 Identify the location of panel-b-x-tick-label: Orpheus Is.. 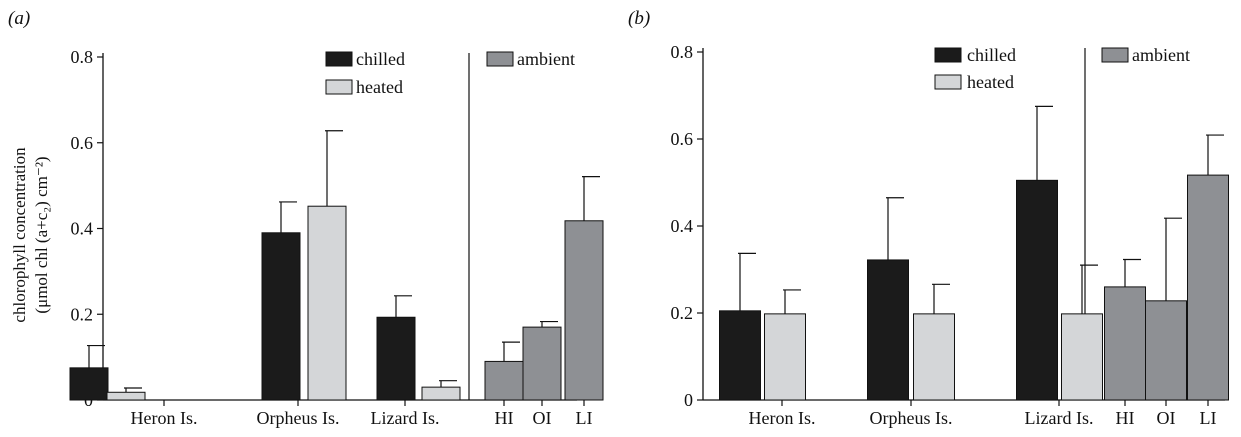
(911, 418).